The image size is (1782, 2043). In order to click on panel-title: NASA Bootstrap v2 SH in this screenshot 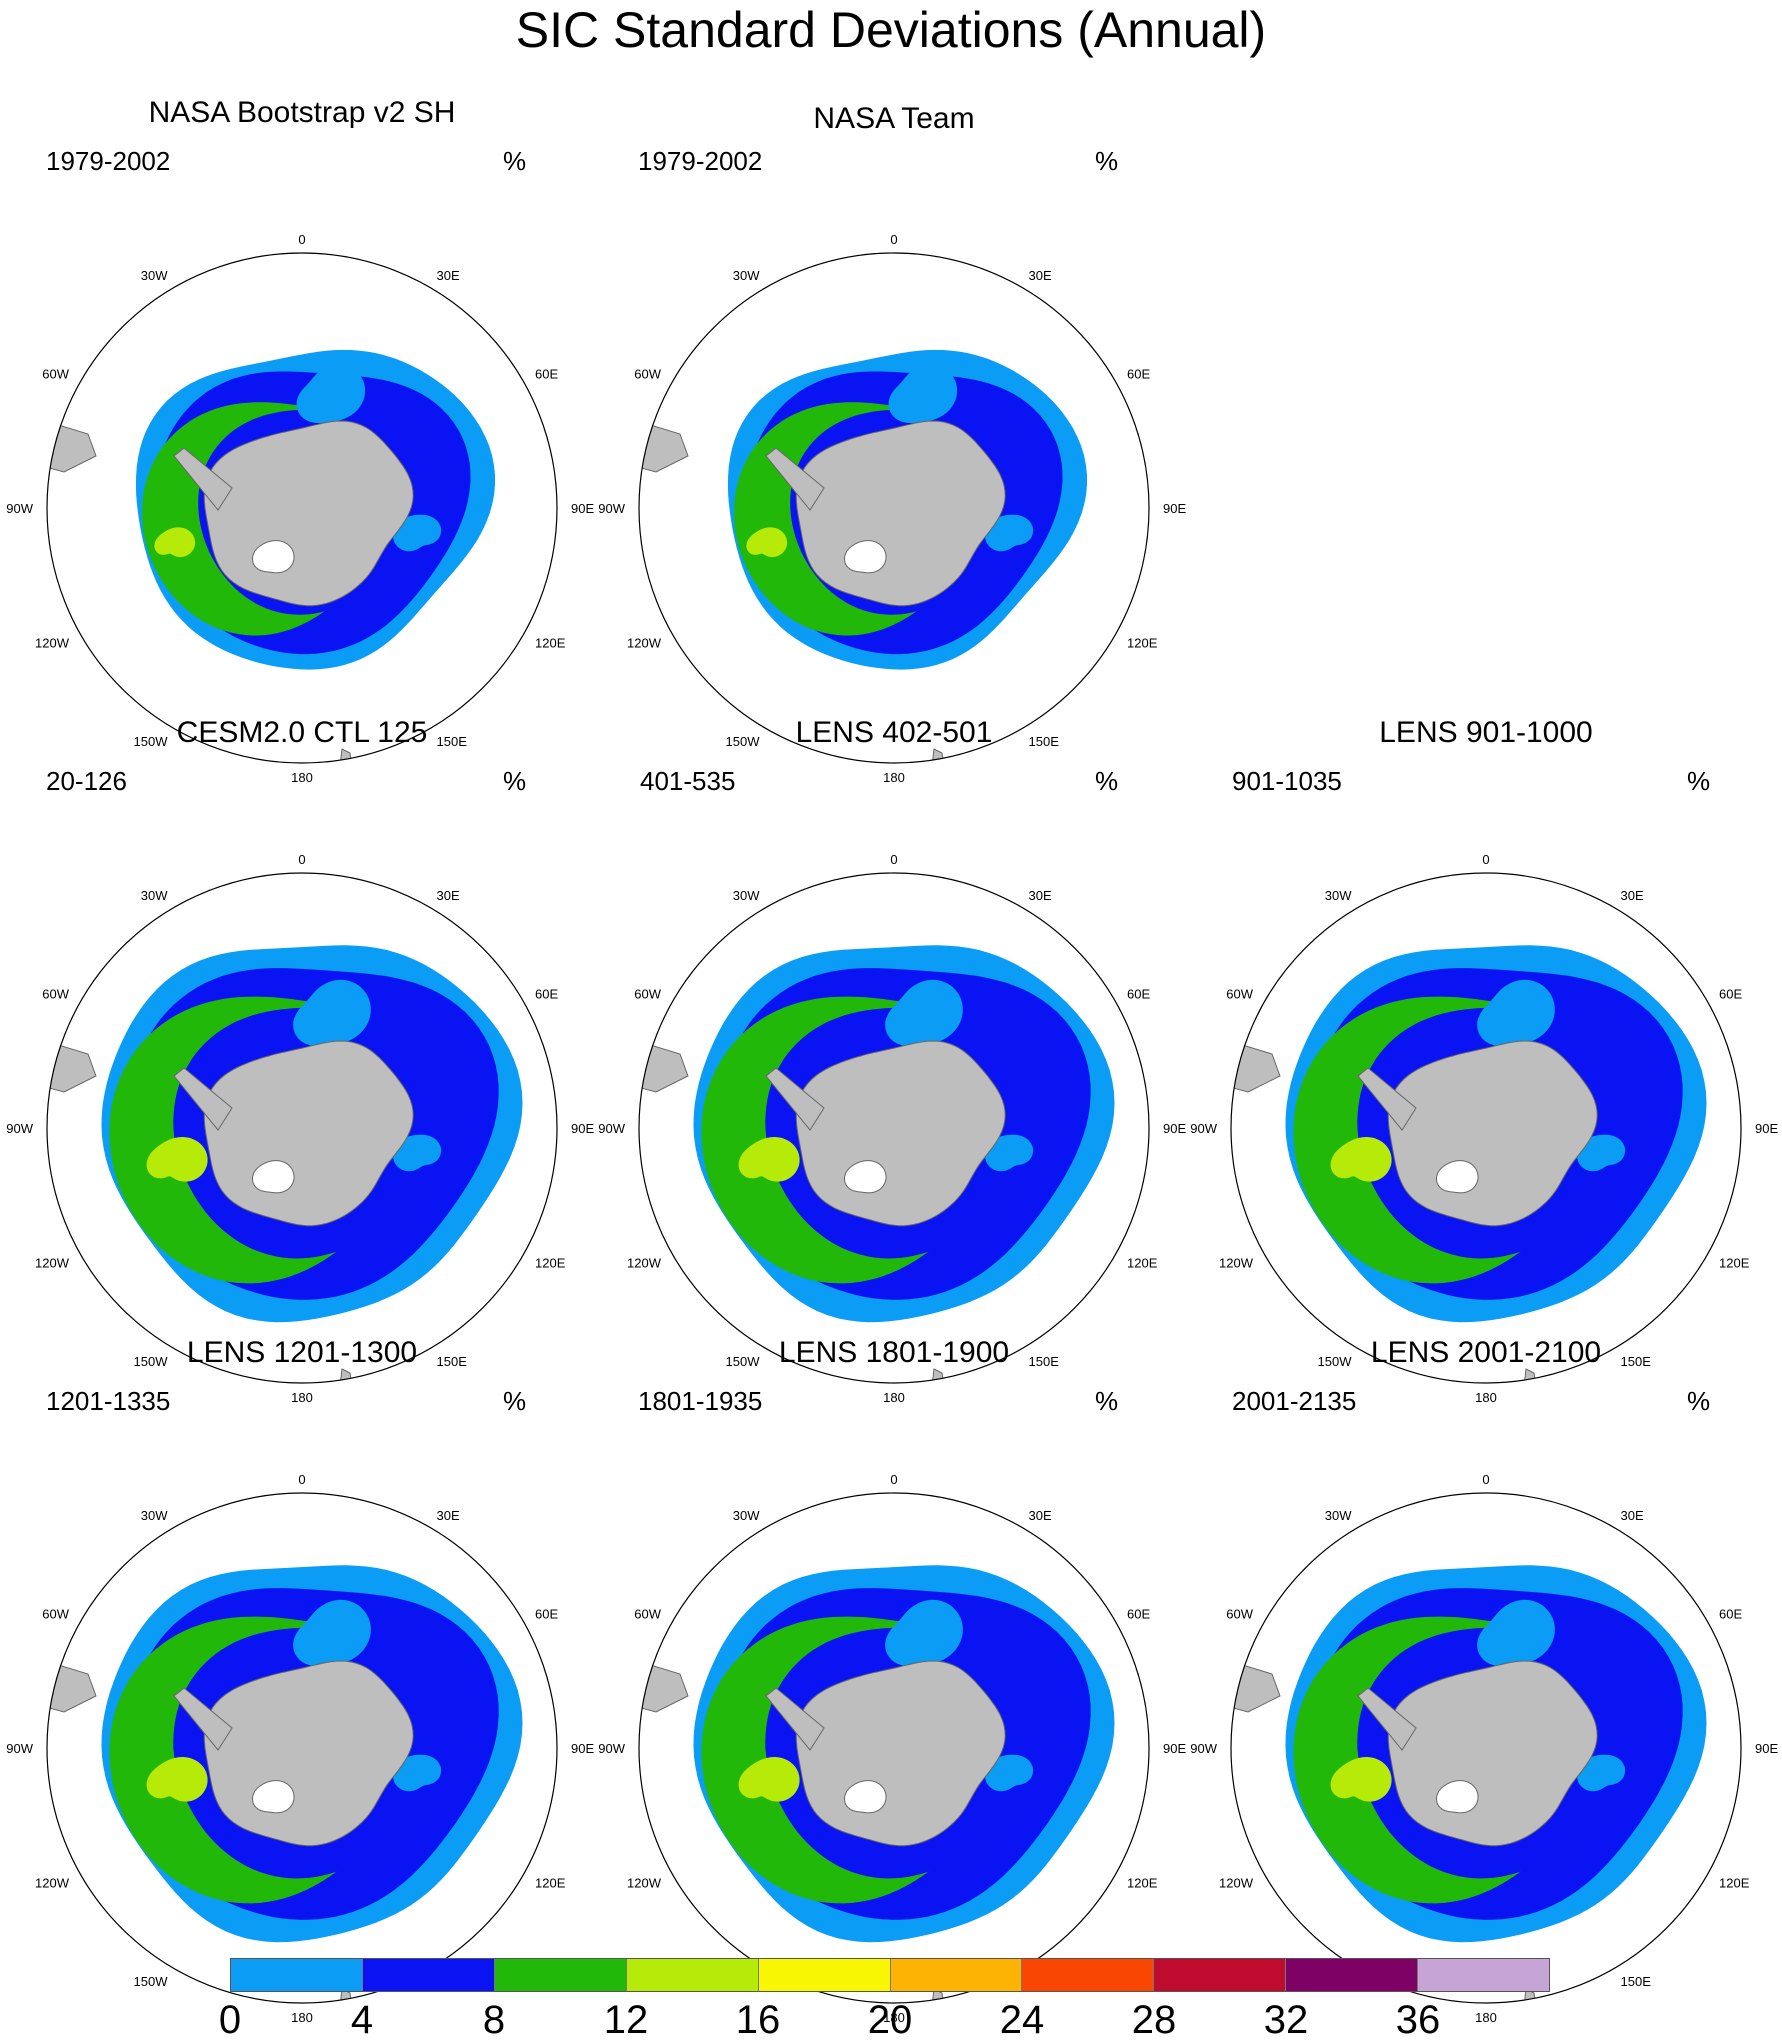, I will do `click(302, 112)`.